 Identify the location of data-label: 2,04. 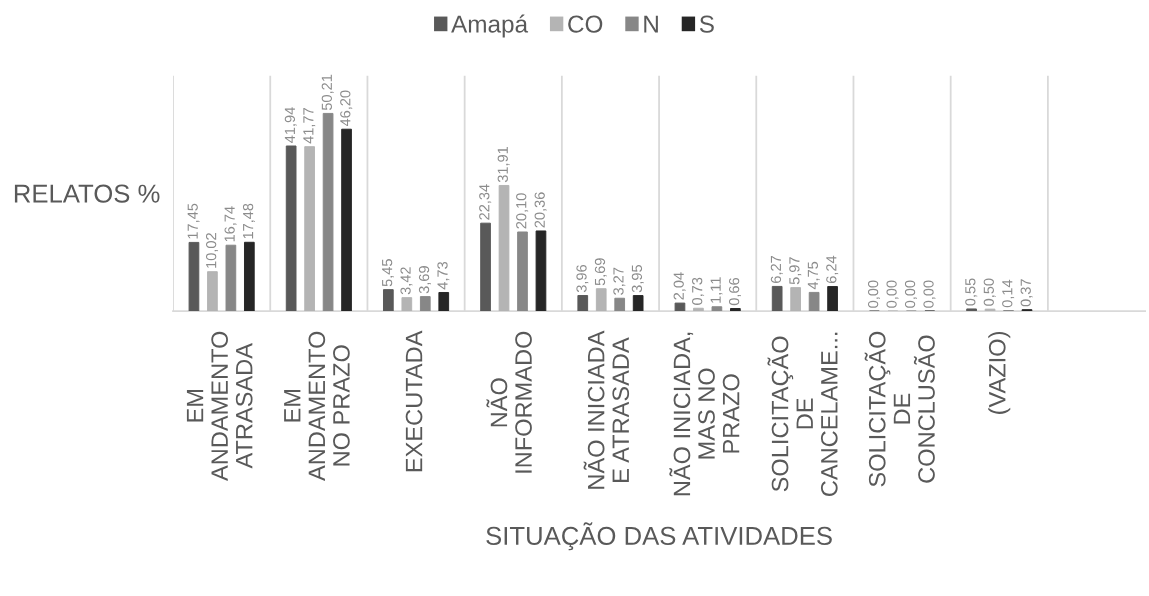
(679, 286).